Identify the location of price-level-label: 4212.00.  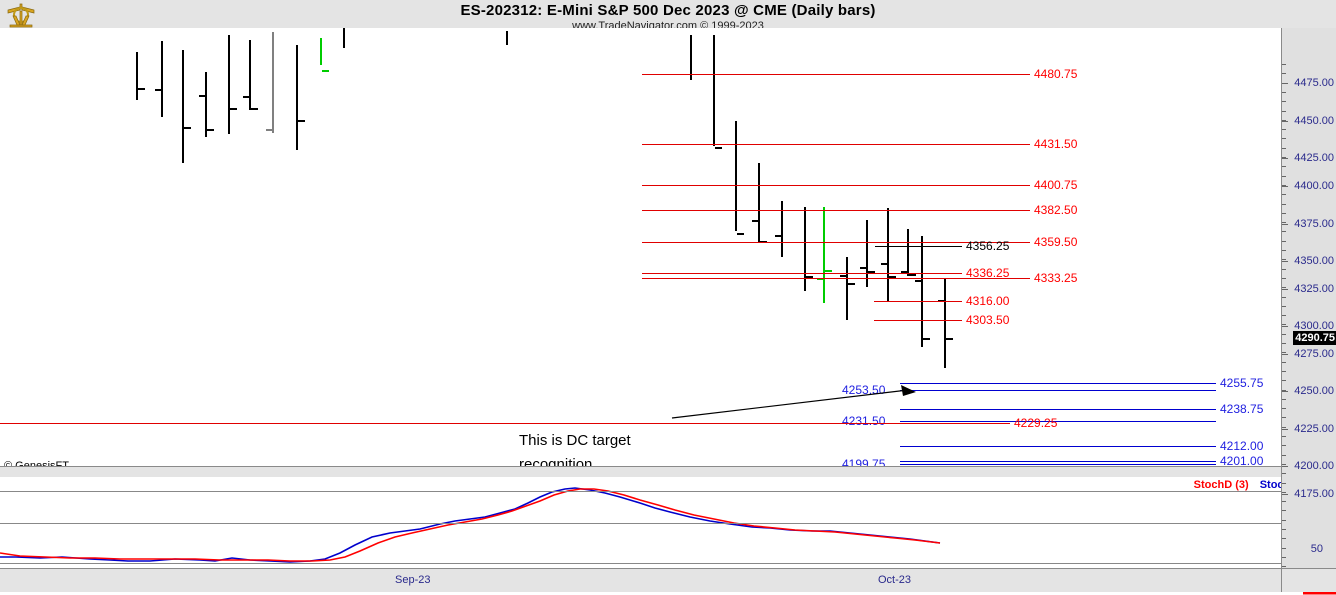
(1242, 446).